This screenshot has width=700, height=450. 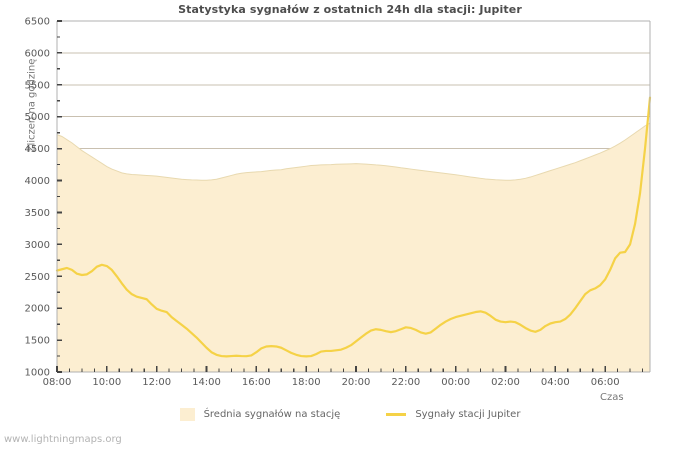 I want to click on watermark: www.lightningmaps.org, so click(x=63, y=439).